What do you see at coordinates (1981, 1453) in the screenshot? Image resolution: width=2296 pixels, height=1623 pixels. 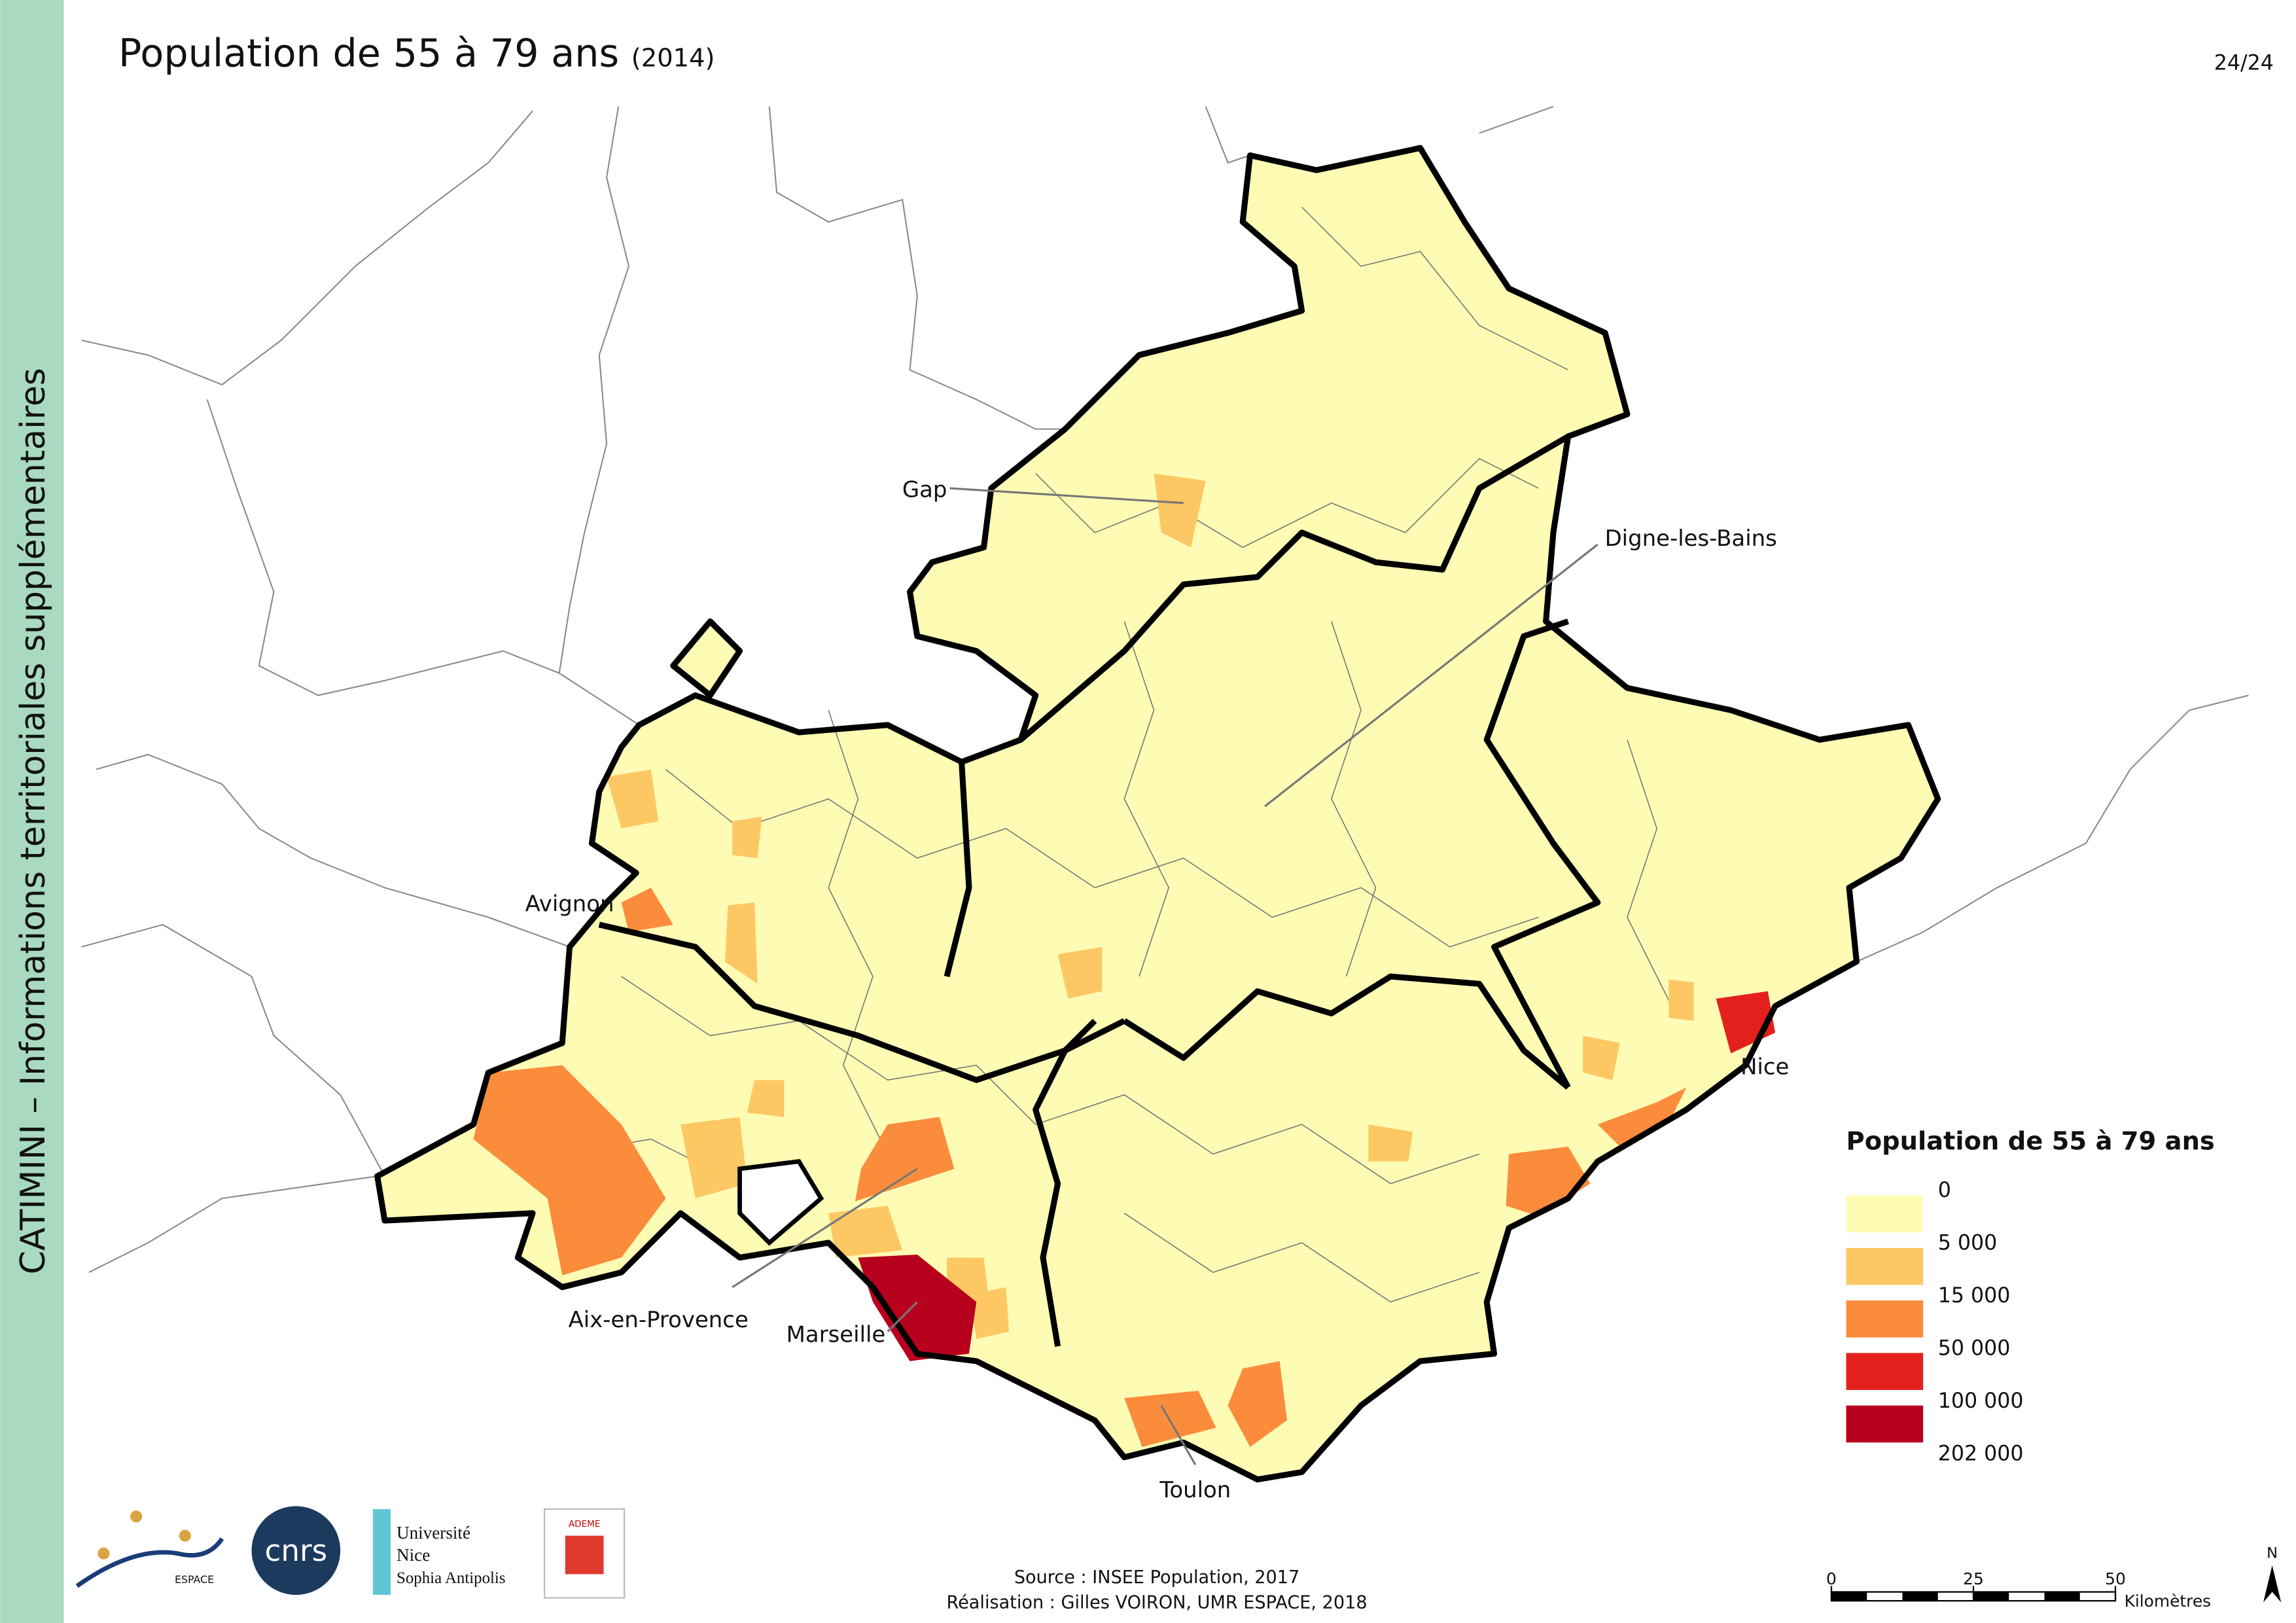 I see `legend-break: 202 000` at bounding box center [1981, 1453].